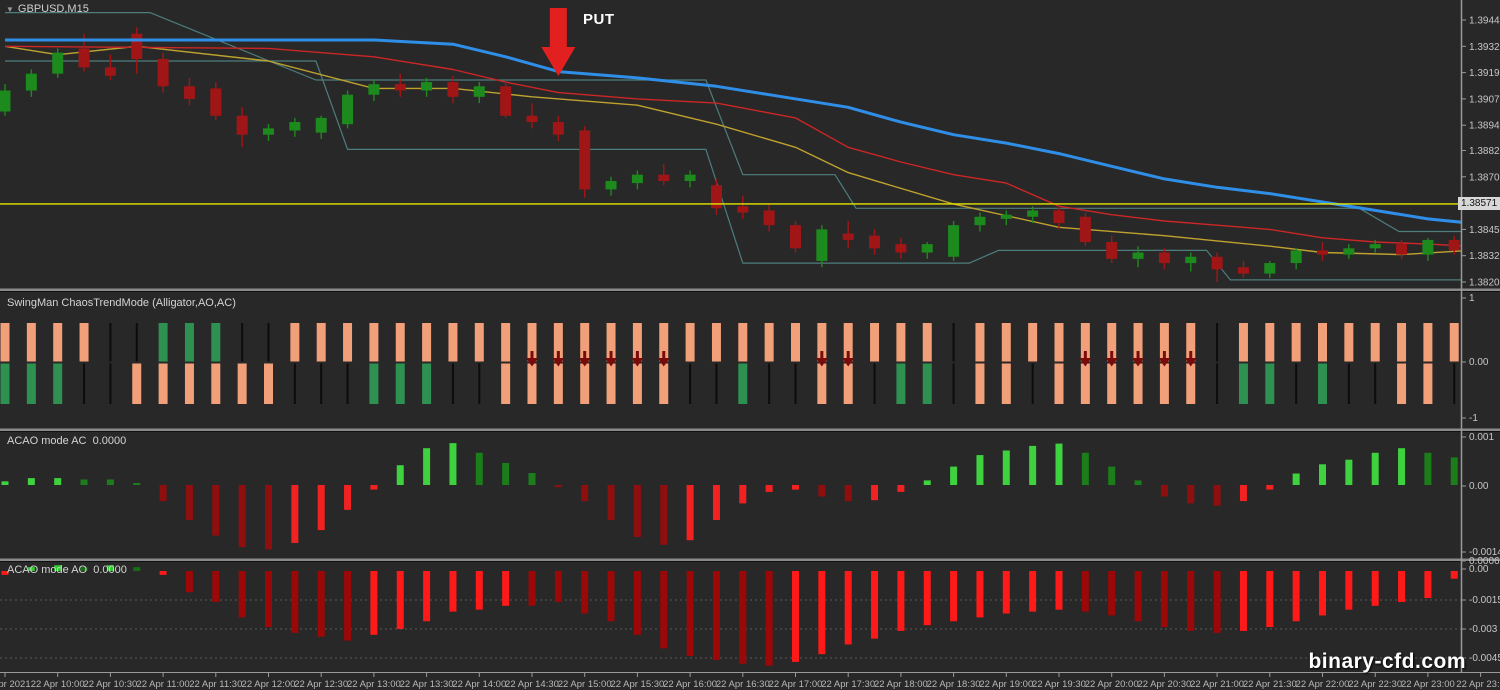 This screenshot has height=690, width=1500. I want to click on put-annotation-label: PUT, so click(599, 19).